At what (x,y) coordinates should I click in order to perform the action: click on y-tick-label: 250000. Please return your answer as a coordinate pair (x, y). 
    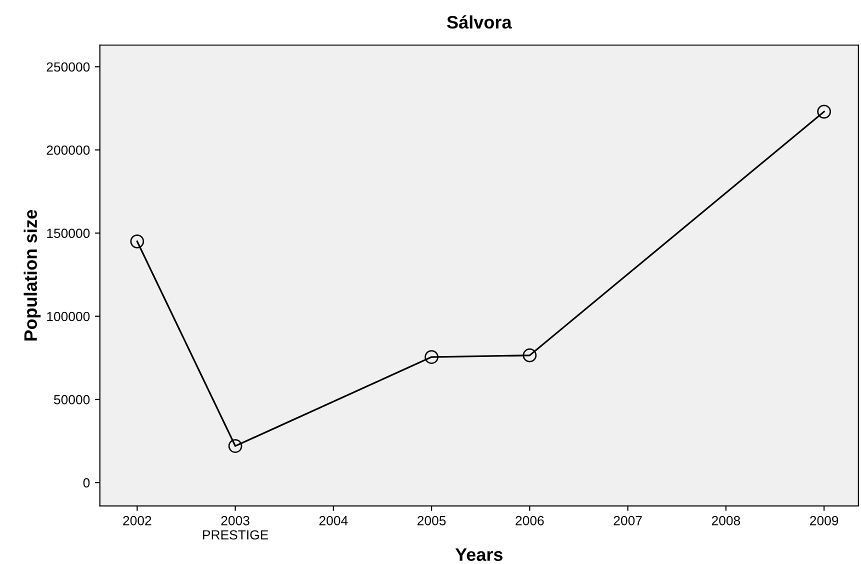
    Looking at the image, I should click on (68, 67).